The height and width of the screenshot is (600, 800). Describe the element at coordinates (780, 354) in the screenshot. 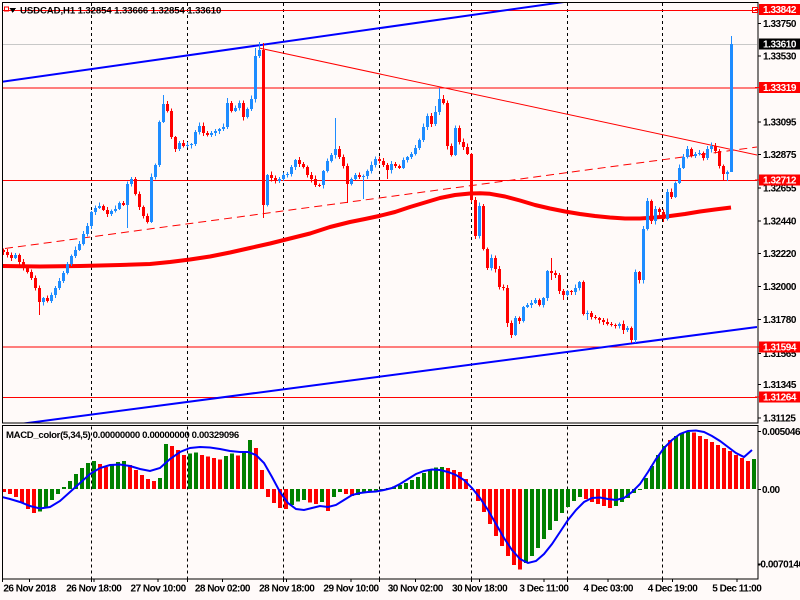

I see `svg-text: 1.31565` at that location.